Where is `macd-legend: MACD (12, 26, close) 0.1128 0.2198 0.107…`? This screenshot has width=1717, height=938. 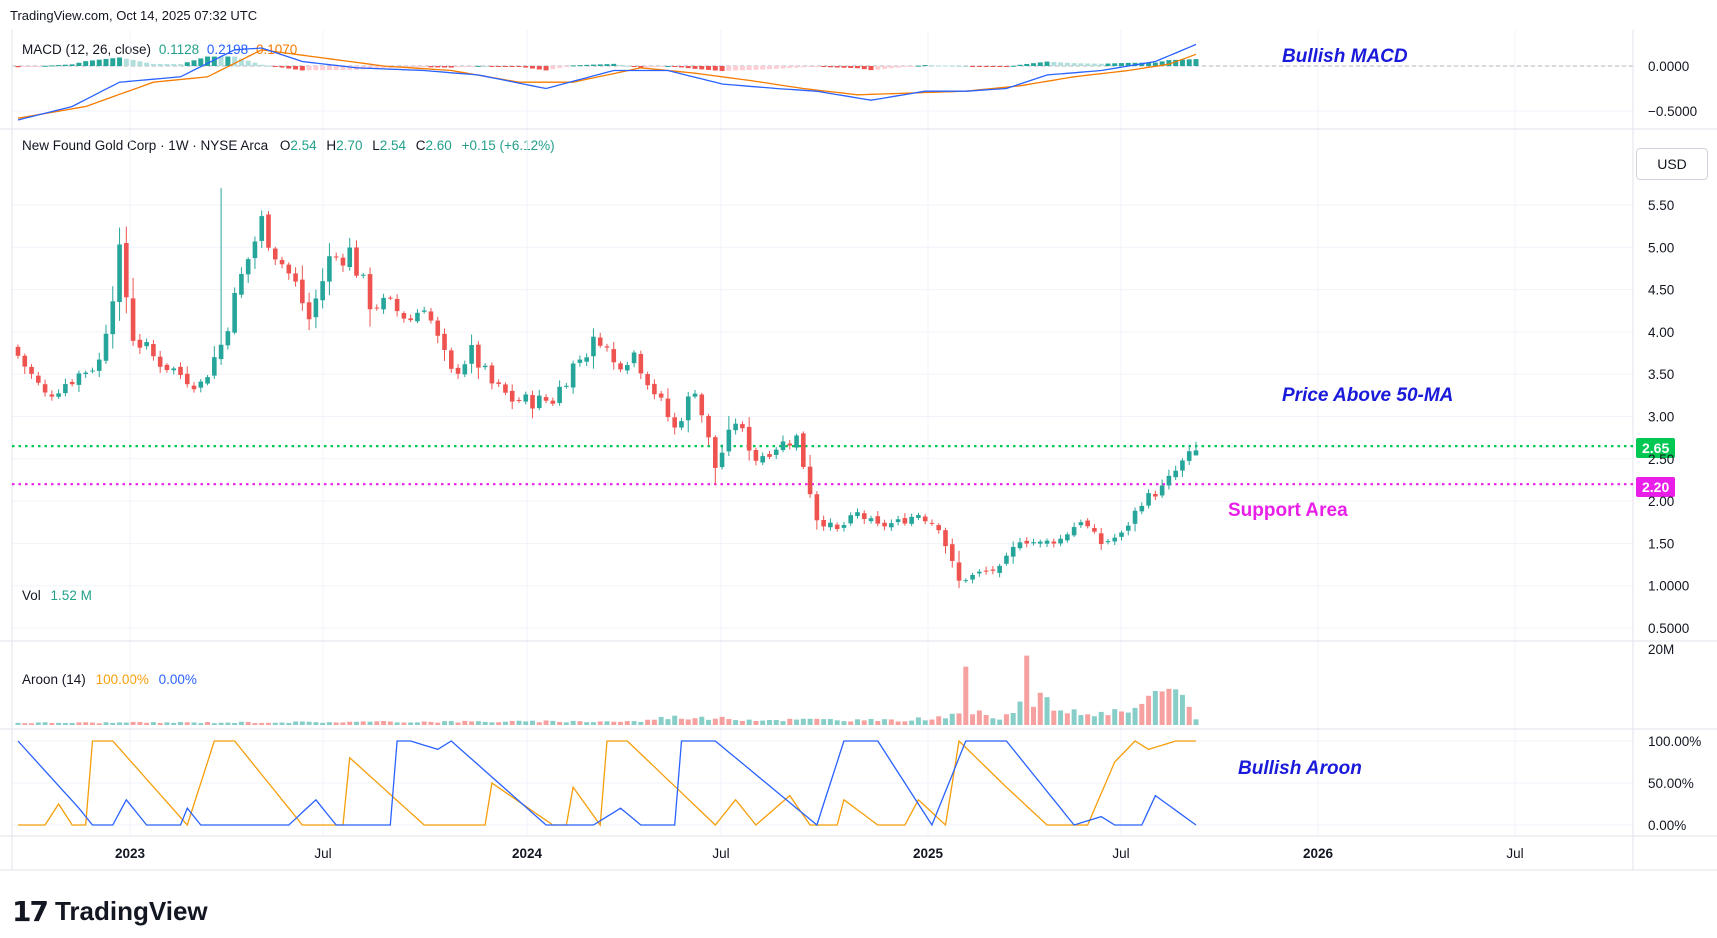 macd-legend: MACD (12, 26, close) 0.1128 0.2198 0.107… is located at coordinates (159, 49).